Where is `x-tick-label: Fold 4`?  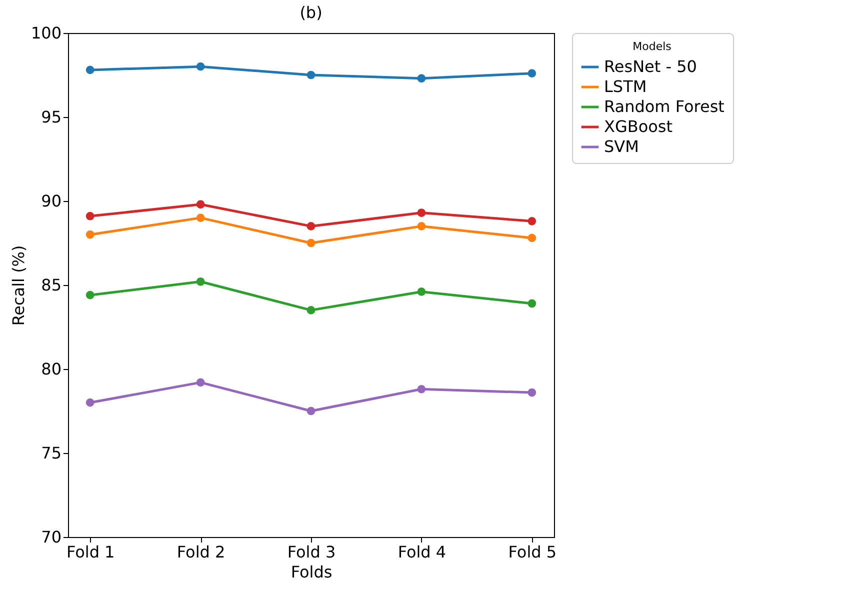 x-tick-label: Fold 4 is located at coordinates (422, 552).